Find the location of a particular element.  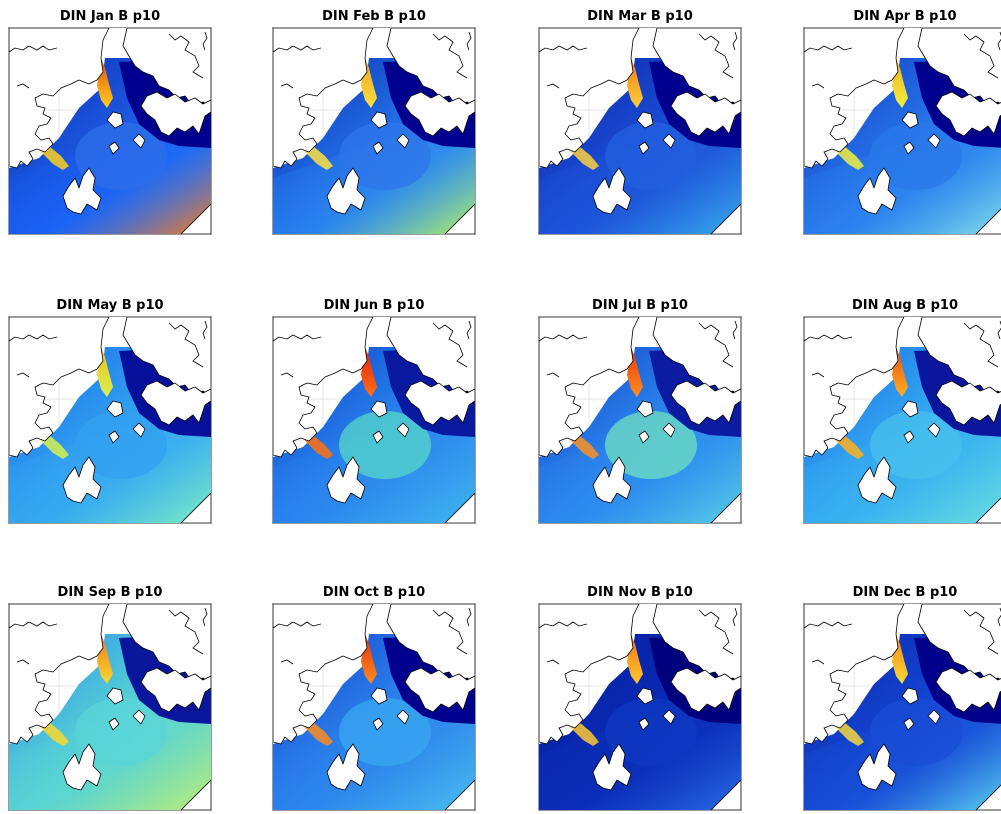

map-aug is located at coordinates (902, 420).